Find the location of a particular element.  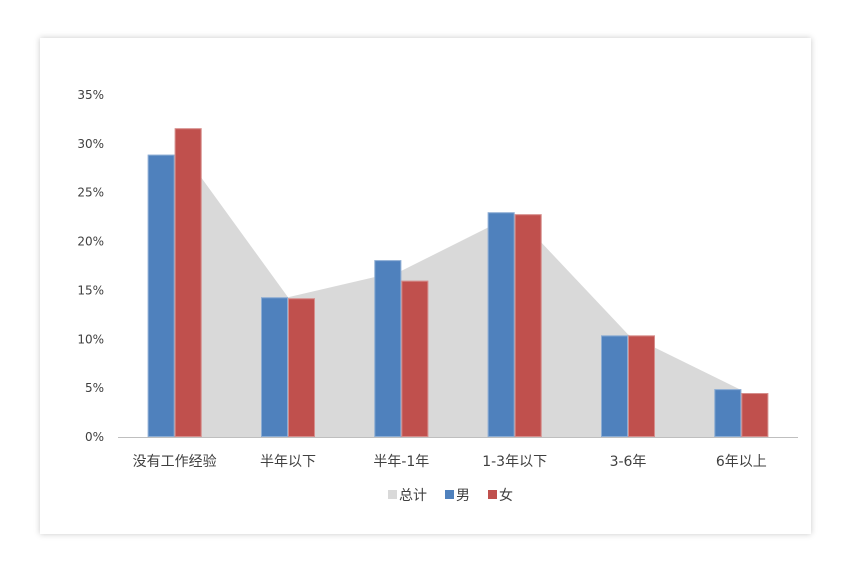

x-category-label: 3-6年 is located at coordinates (628, 462).